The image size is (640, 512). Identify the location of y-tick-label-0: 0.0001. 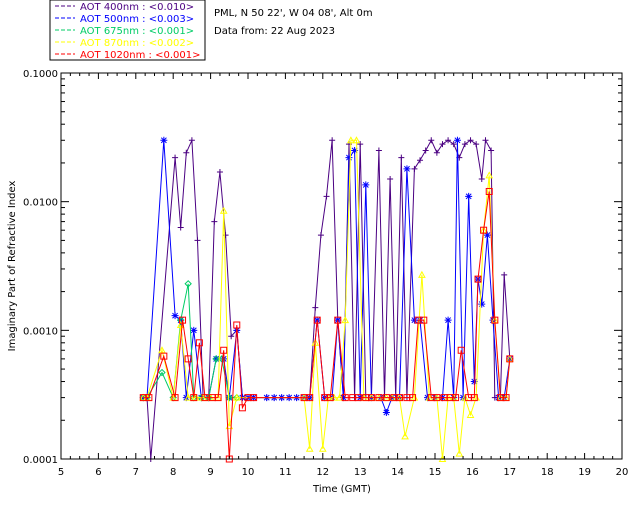
(40, 460).